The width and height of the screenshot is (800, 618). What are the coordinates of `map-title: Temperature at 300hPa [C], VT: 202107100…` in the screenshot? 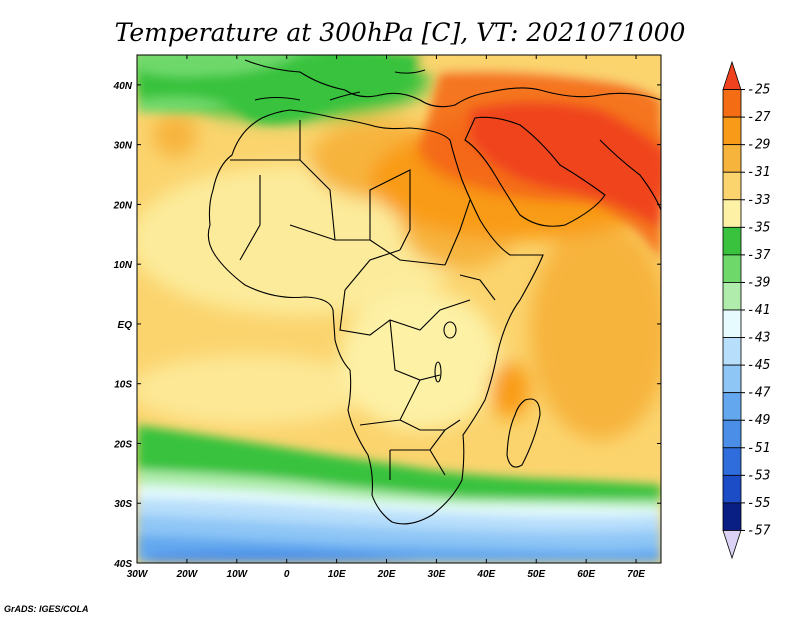 It's located at (400, 32).